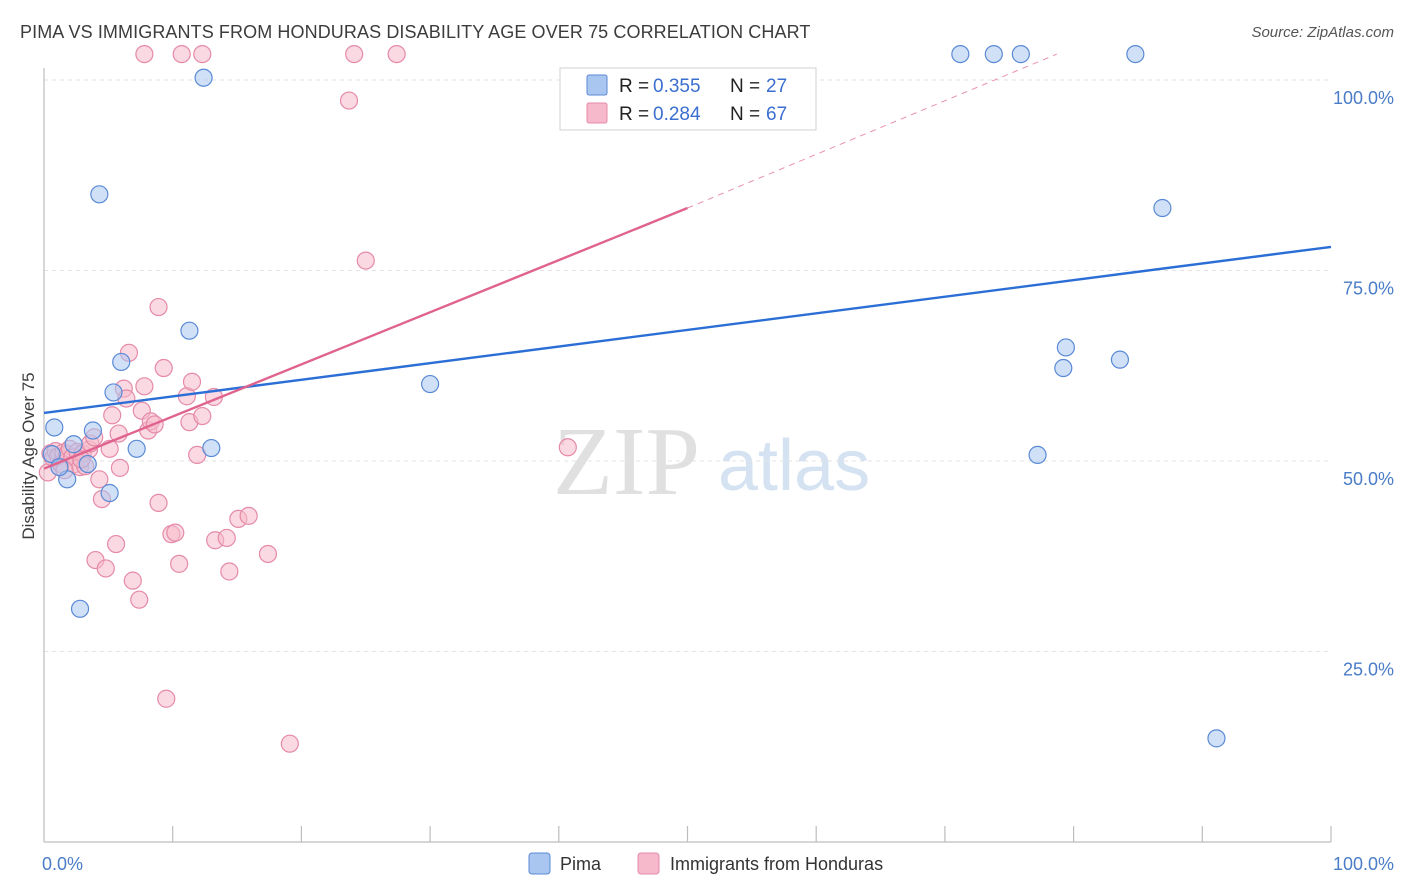 The image size is (1406, 892). I want to click on bottom-legend-label-pima: Pima, so click(581, 864).